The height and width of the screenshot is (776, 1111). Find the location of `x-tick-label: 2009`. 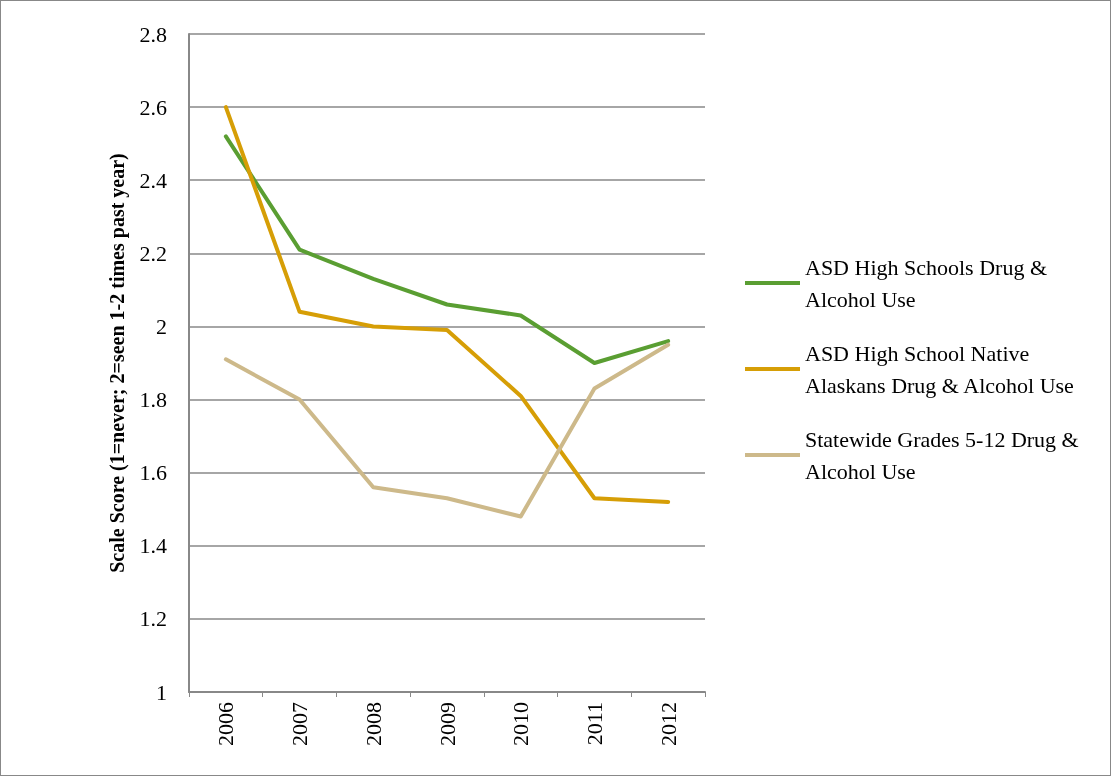

x-tick-label: 2009 is located at coordinates (447, 724).